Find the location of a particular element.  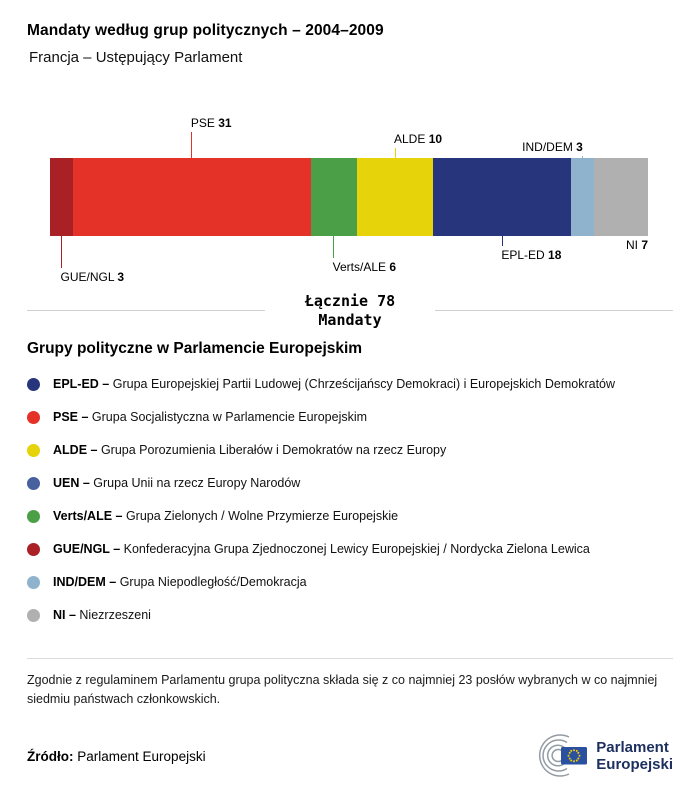

total-unit-label: Mandaty is located at coordinates (350, 319).